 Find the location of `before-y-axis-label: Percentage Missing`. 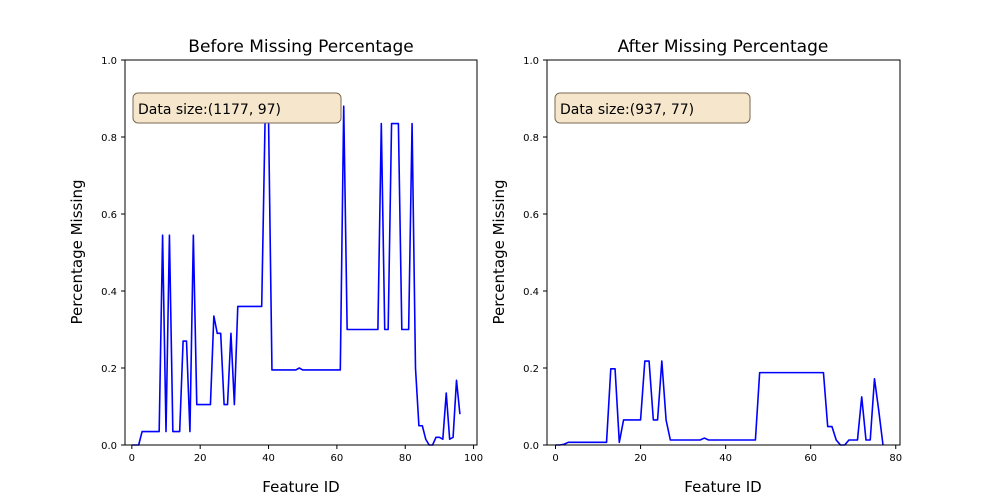

before-y-axis-label: Percentage Missing is located at coordinates (77, 251).